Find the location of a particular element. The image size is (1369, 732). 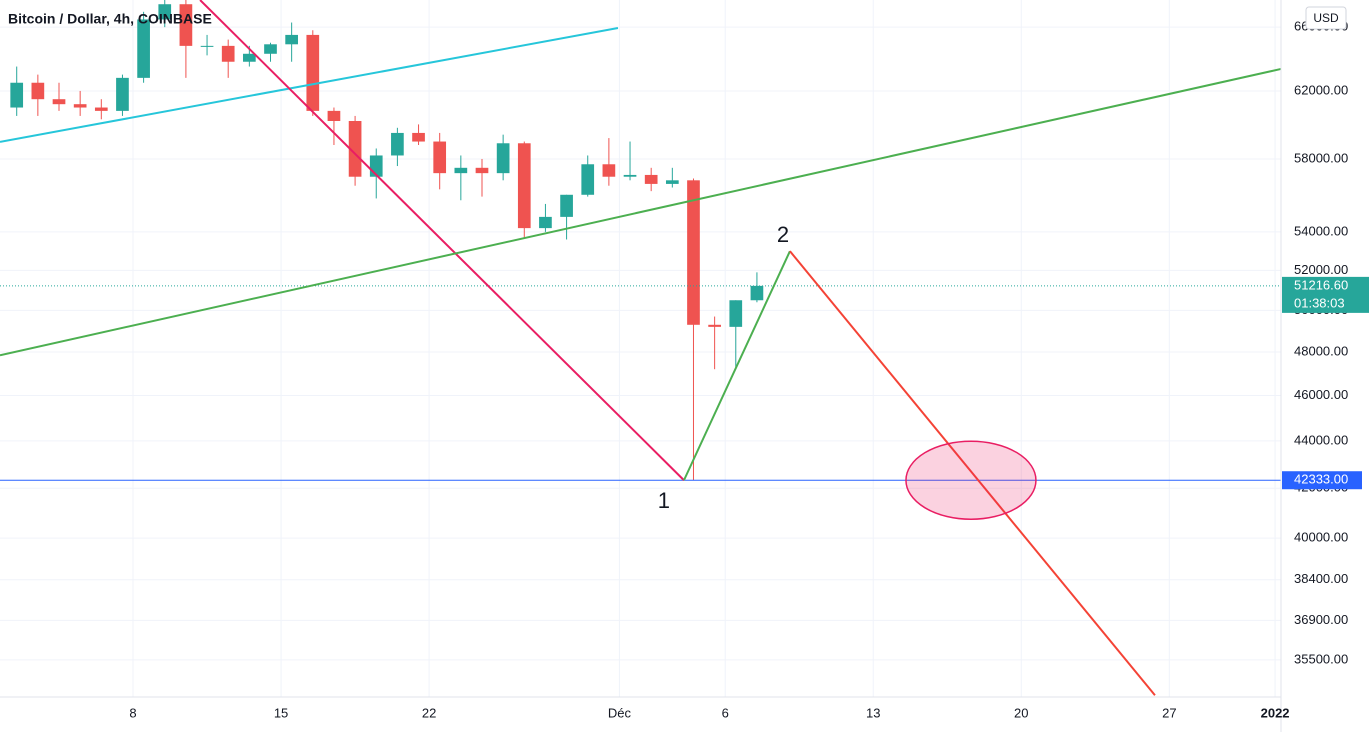

y-tick-label: 44000.00 is located at coordinates (1321, 439).